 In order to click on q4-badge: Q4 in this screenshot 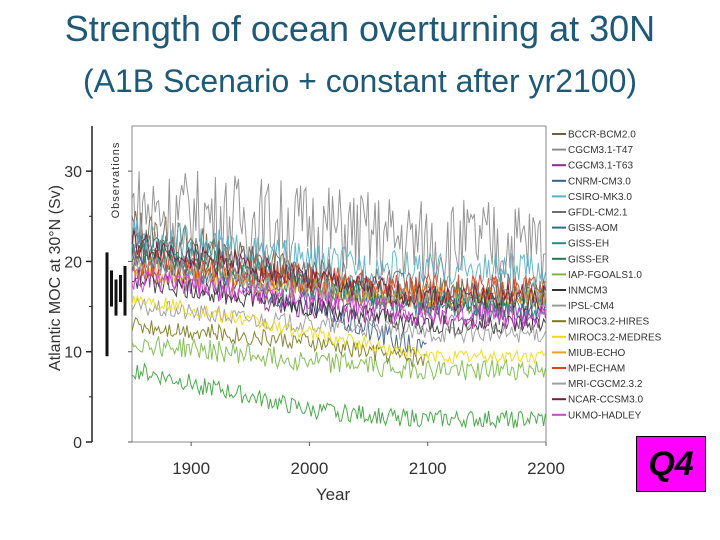, I will do `click(671, 464)`.